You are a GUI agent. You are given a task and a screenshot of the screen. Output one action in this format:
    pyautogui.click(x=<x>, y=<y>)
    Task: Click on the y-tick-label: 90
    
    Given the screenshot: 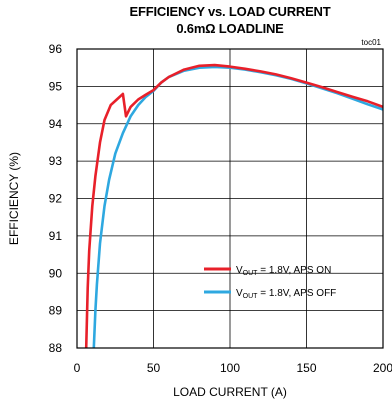 What is the action you would take?
    pyautogui.click(x=56, y=273)
    